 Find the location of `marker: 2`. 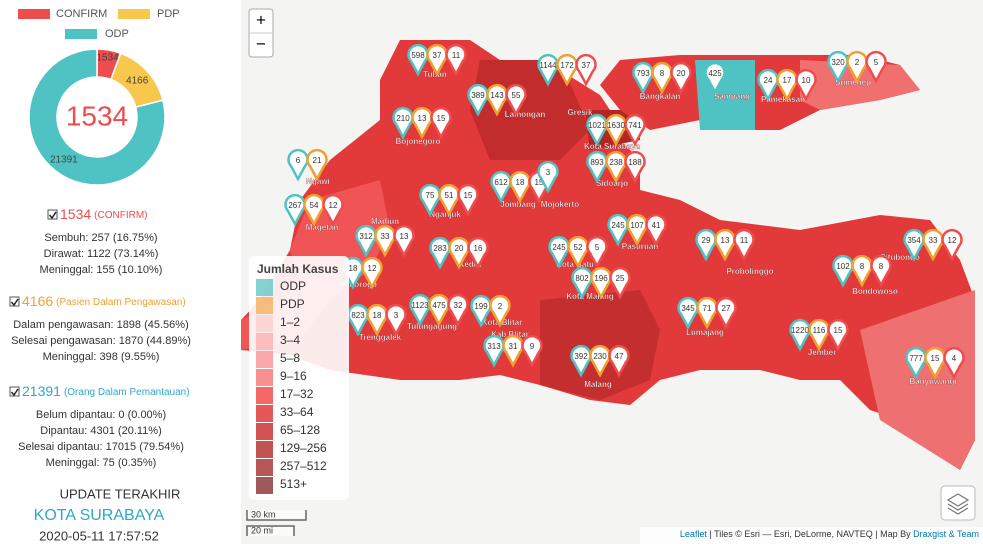

marker: 2 is located at coordinates (500, 311).